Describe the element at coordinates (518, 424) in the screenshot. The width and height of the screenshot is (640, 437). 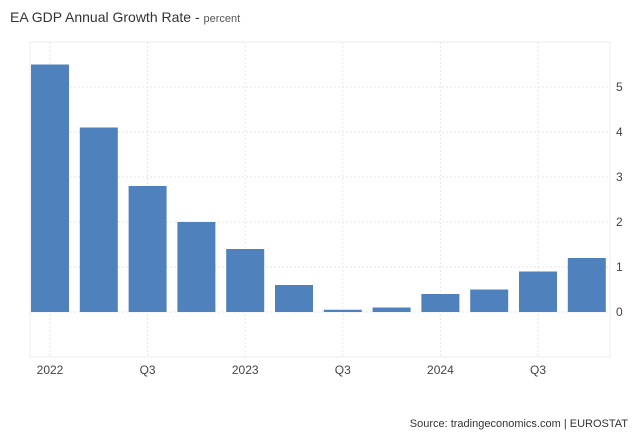
I see `source-label: Source: tradingeconomics.com | EUROSTAT` at that location.